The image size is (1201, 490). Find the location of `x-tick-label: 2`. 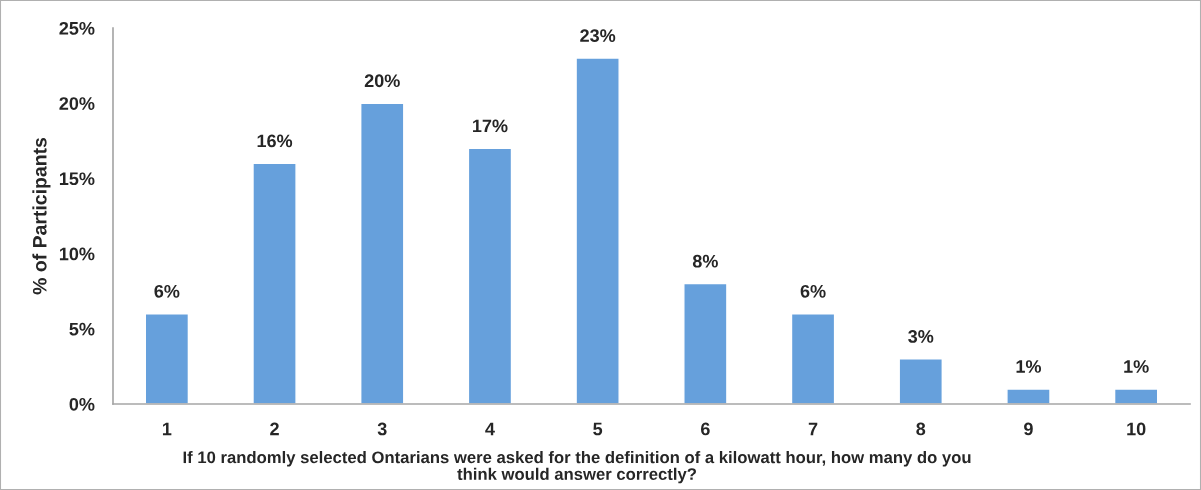

x-tick-label: 2 is located at coordinates (274, 429).